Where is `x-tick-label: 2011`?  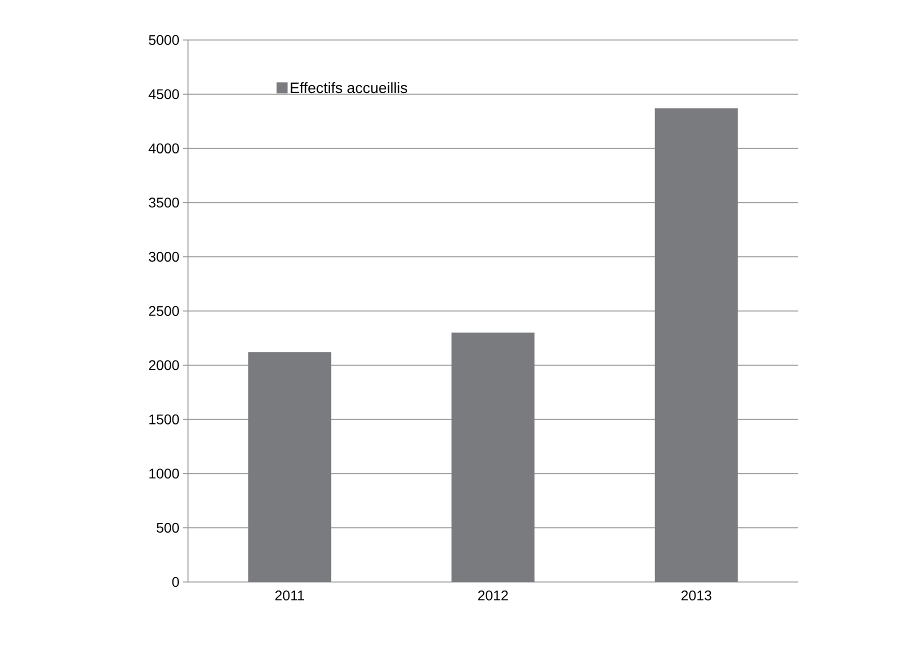 x-tick-label: 2011 is located at coordinates (289, 595).